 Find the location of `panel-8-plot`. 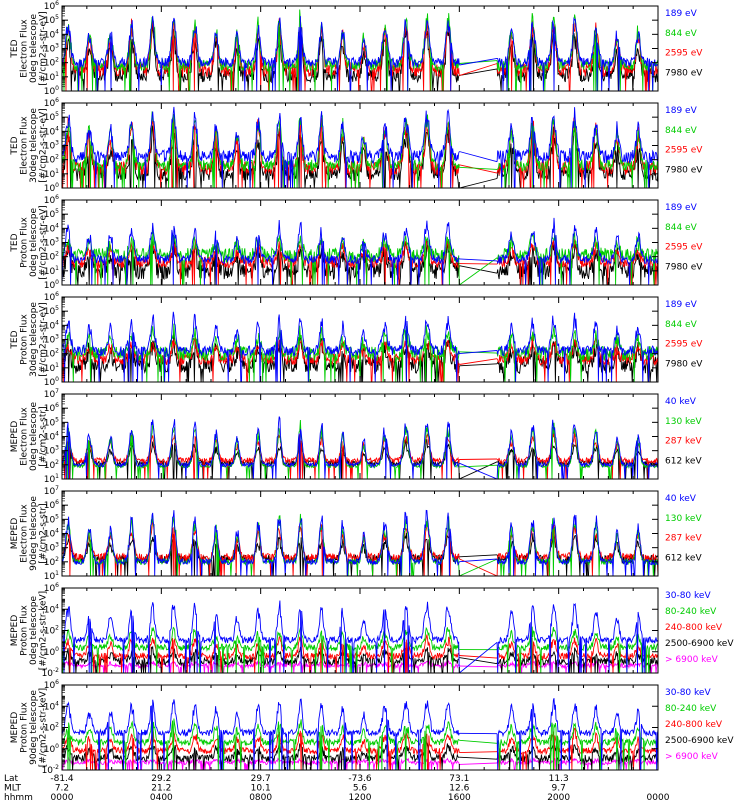

panel-8-plot is located at coordinates (360, 734).